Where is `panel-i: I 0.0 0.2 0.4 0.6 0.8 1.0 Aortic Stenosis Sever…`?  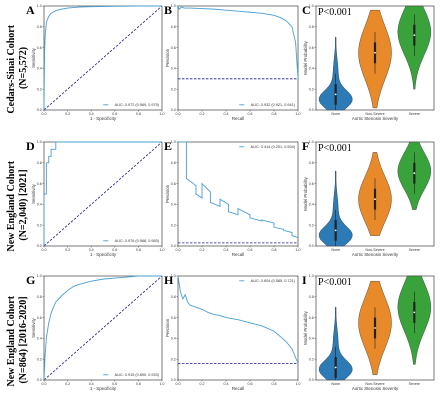 panel-i: I 0.0 0.2 0.4 0.6 0.8 1.0 Aortic Stenosis Sever… is located at coordinates (368, 332).